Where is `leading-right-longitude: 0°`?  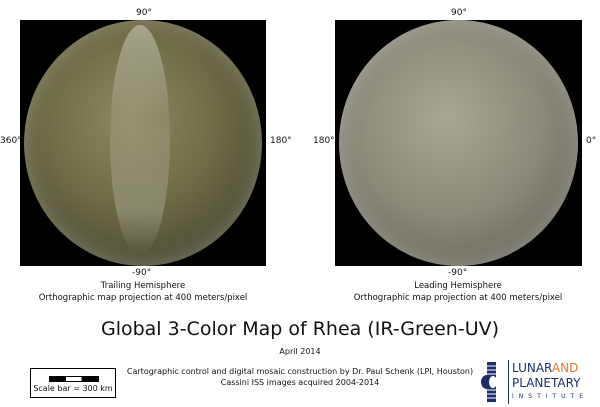
leading-right-longitude: 0° is located at coordinates (591, 141).